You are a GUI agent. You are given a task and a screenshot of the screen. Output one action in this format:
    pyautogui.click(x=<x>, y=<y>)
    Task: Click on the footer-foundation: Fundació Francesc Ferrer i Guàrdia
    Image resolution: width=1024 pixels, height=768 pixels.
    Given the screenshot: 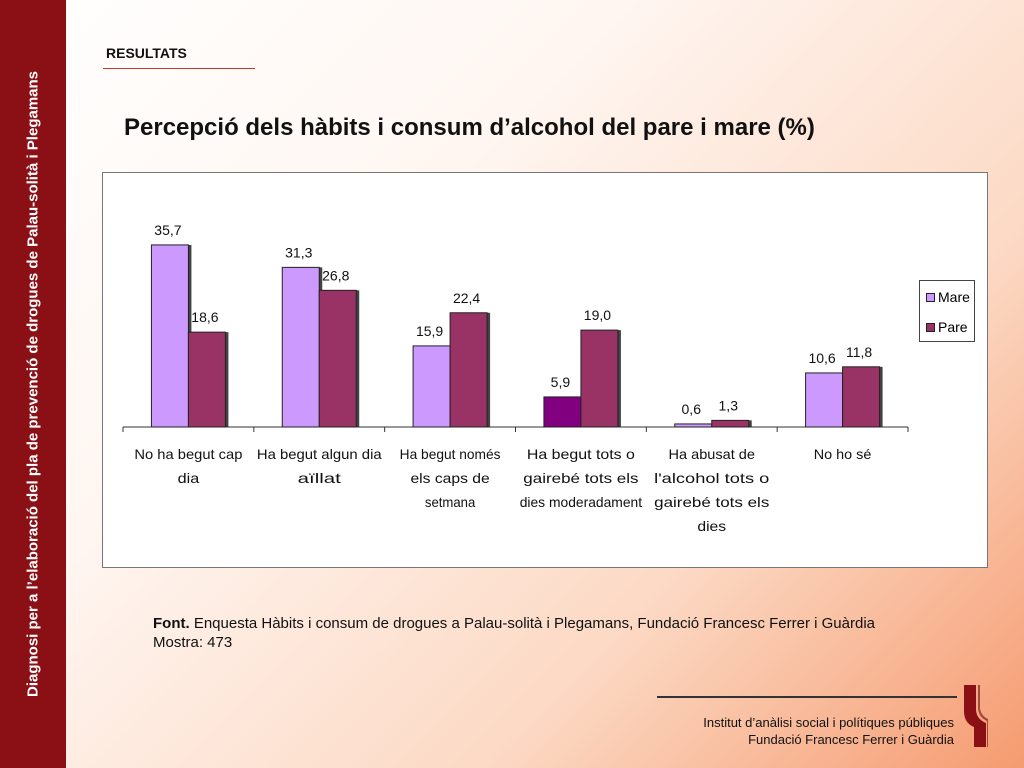 What is the action you would take?
    pyautogui.click(x=851, y=739)
    